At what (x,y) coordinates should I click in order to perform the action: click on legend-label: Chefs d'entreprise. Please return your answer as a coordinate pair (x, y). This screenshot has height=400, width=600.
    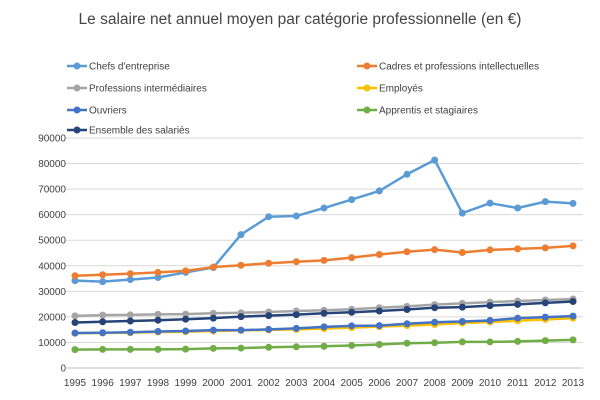
    Looking at the image, I should click on (129, 67).